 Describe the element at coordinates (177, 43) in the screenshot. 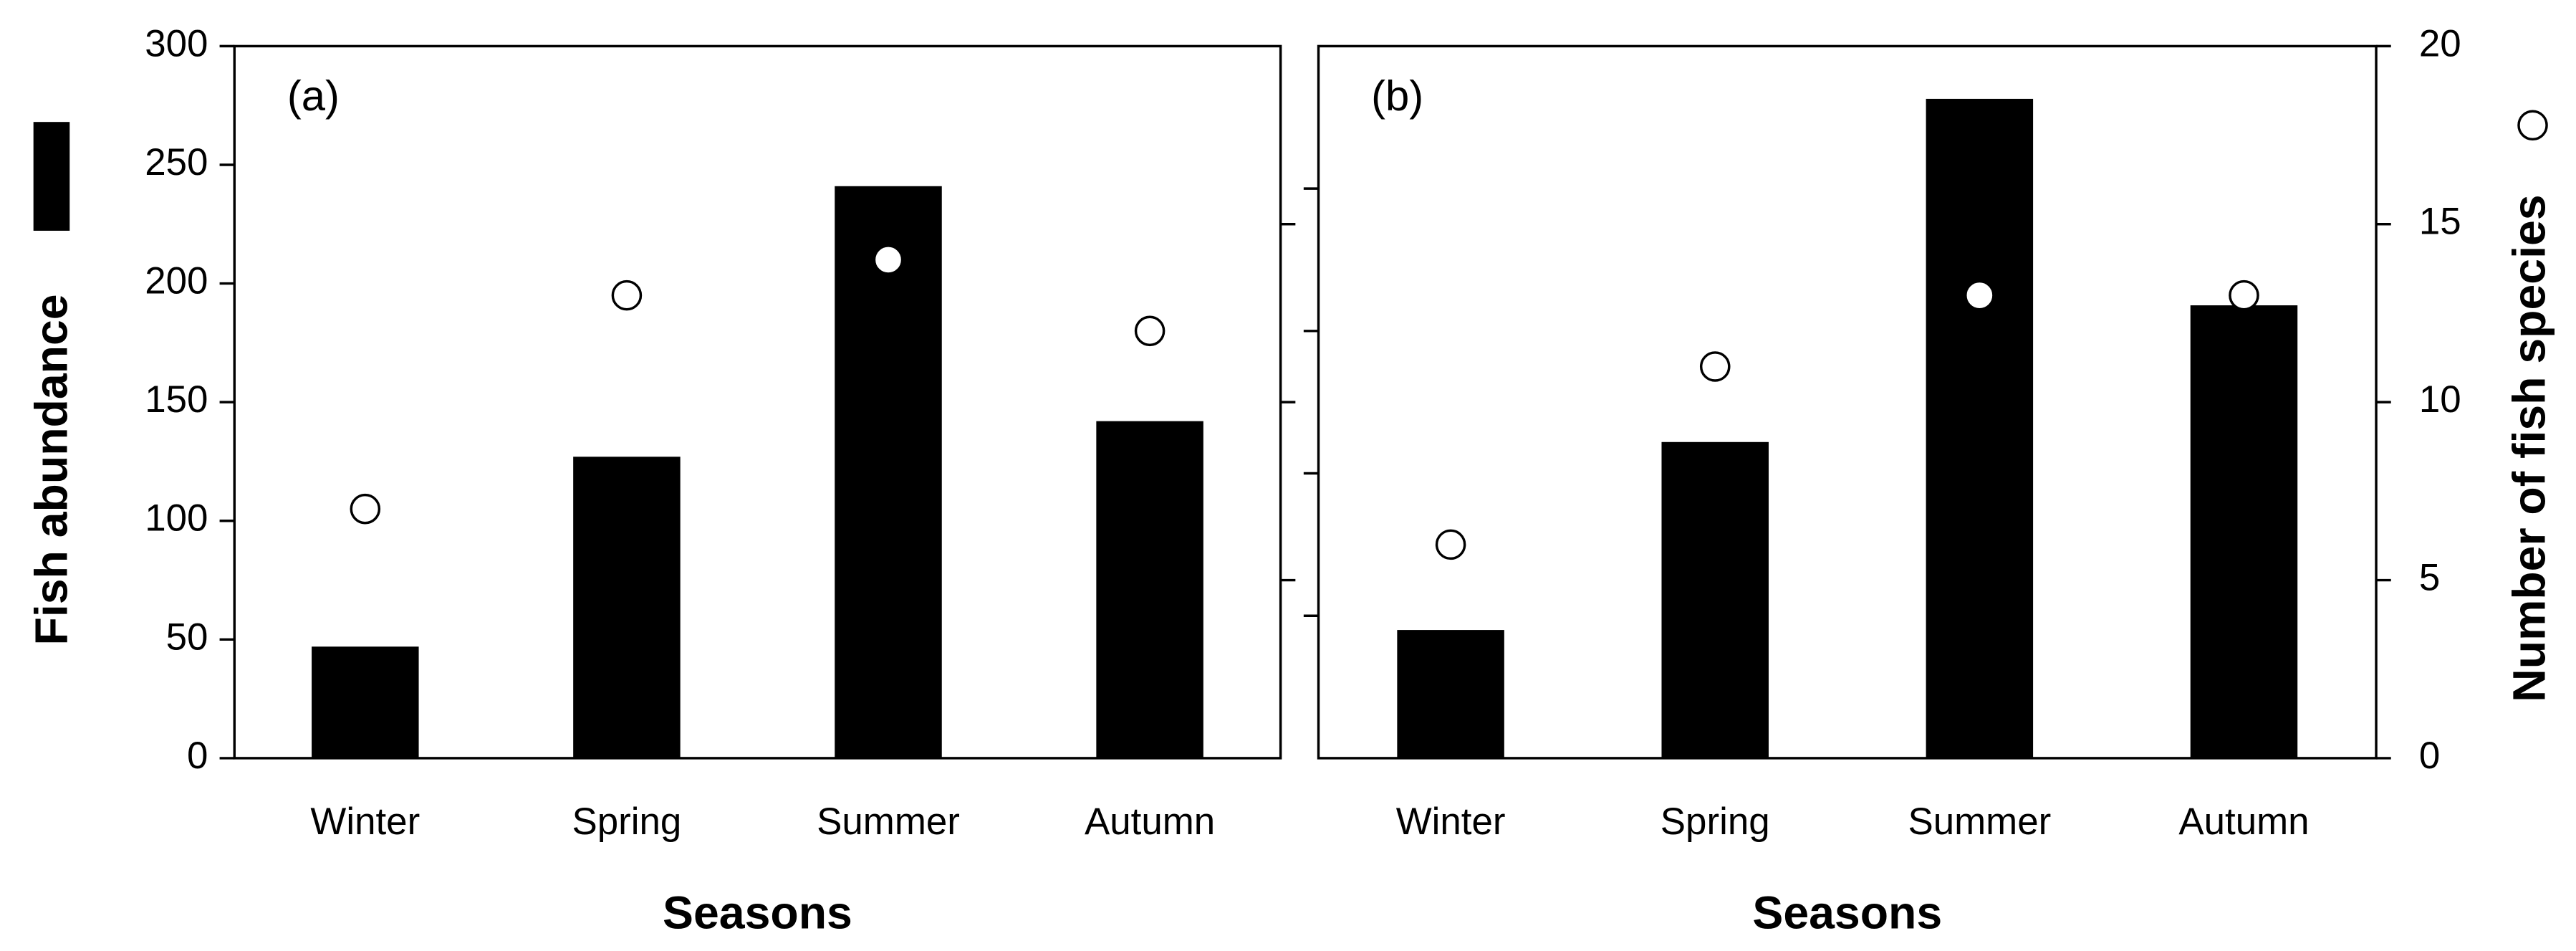

I see `y-tick-label: 300` at that location.